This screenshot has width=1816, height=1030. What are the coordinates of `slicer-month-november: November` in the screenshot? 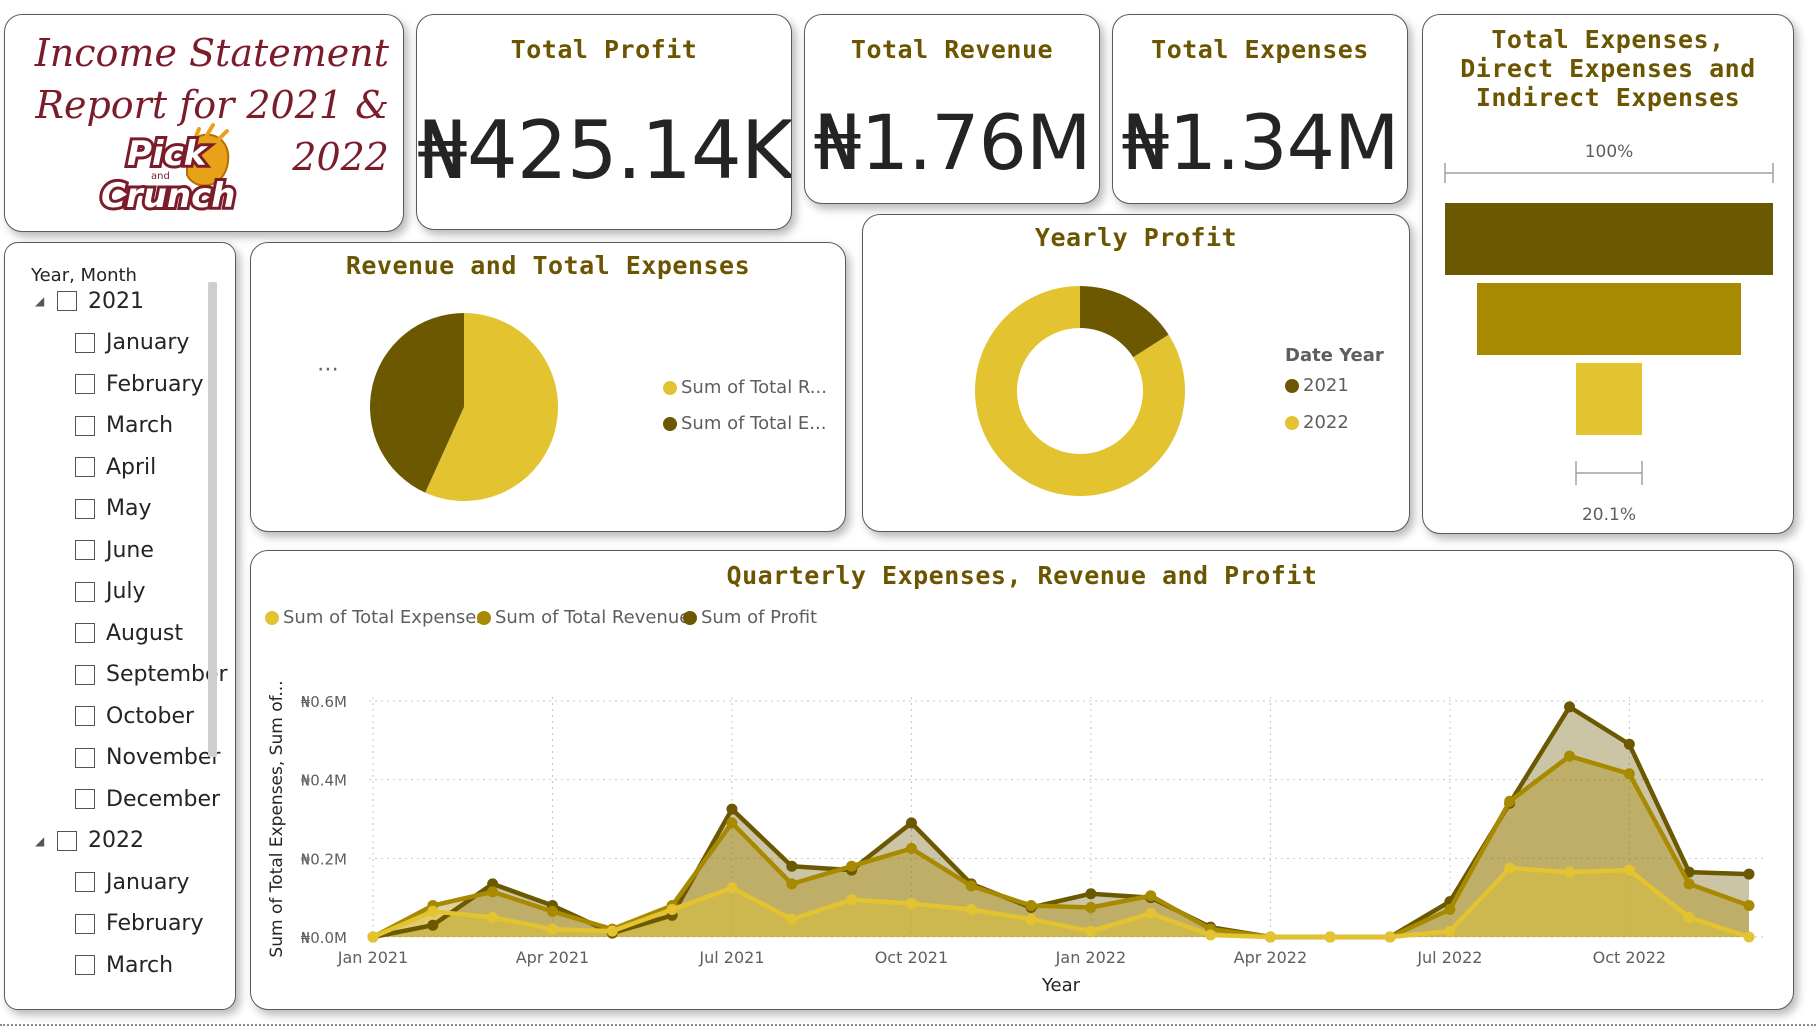 It's located at (147, 758).